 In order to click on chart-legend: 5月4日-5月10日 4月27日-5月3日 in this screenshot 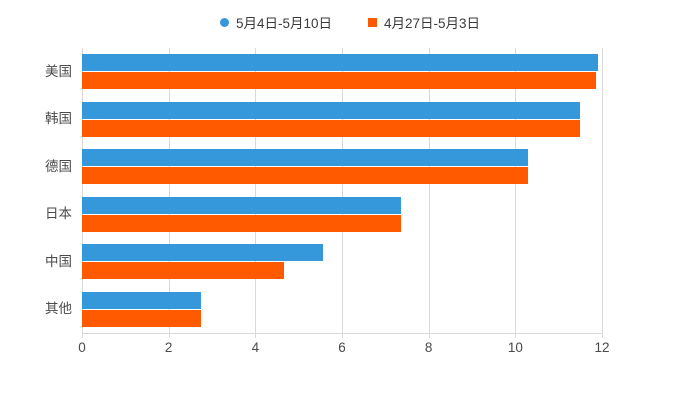, I will do `click(350, 22)`.